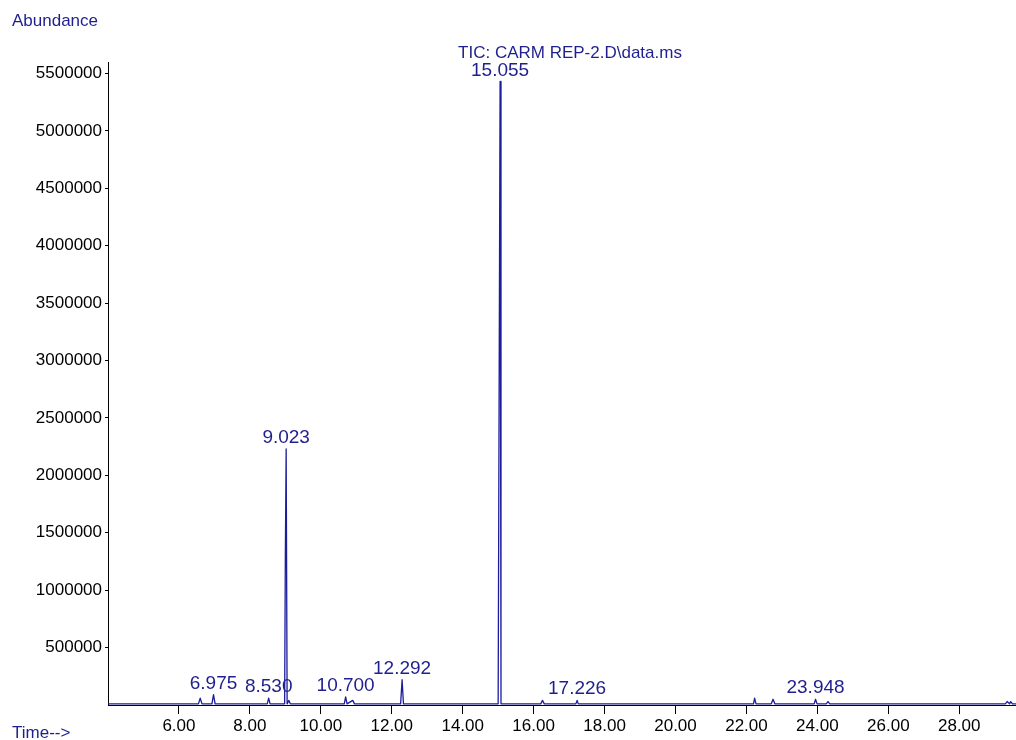 This screenshot has width=1016, height=740. Describe the element at coordinates (675, 725) in the screenshot. I see `x-tick-label: 20.00` at that location.